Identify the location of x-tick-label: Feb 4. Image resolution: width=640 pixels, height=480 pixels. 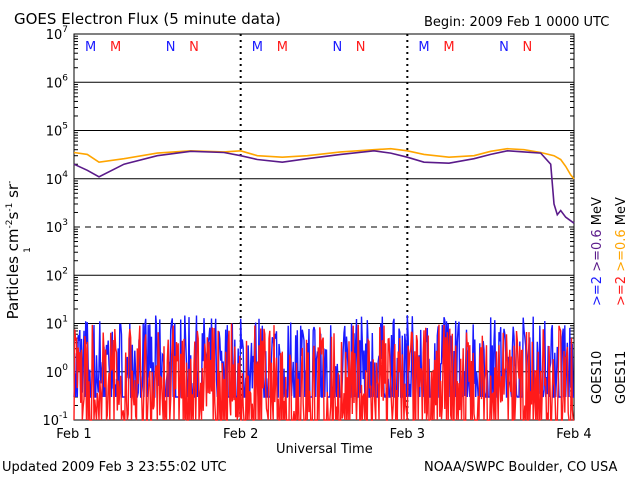
(573, 434).